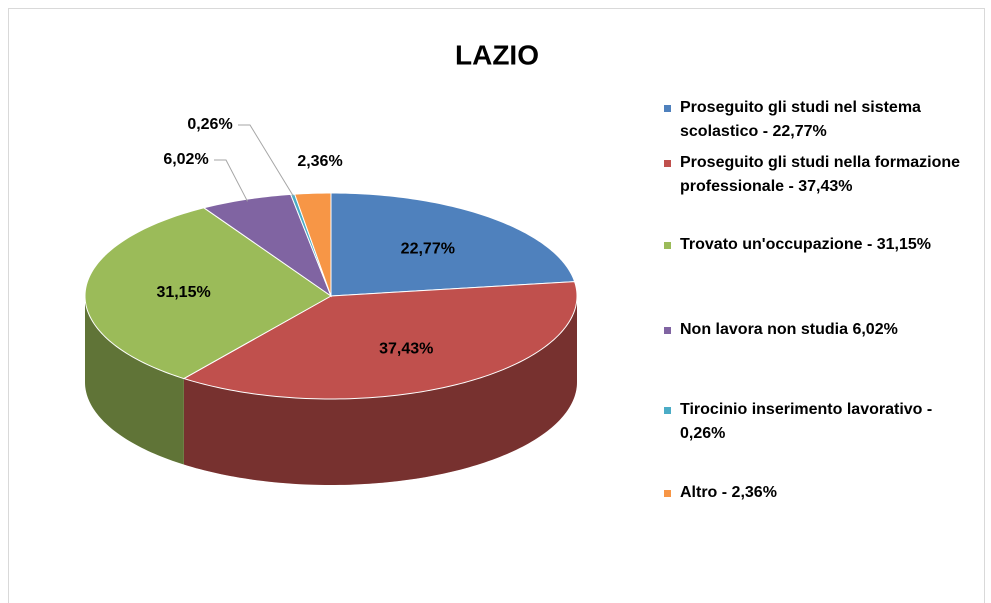 The image size is (991, 603). I want to click on legend-label: Trovato un'occupazione - 31,15%, so click(805, 244).